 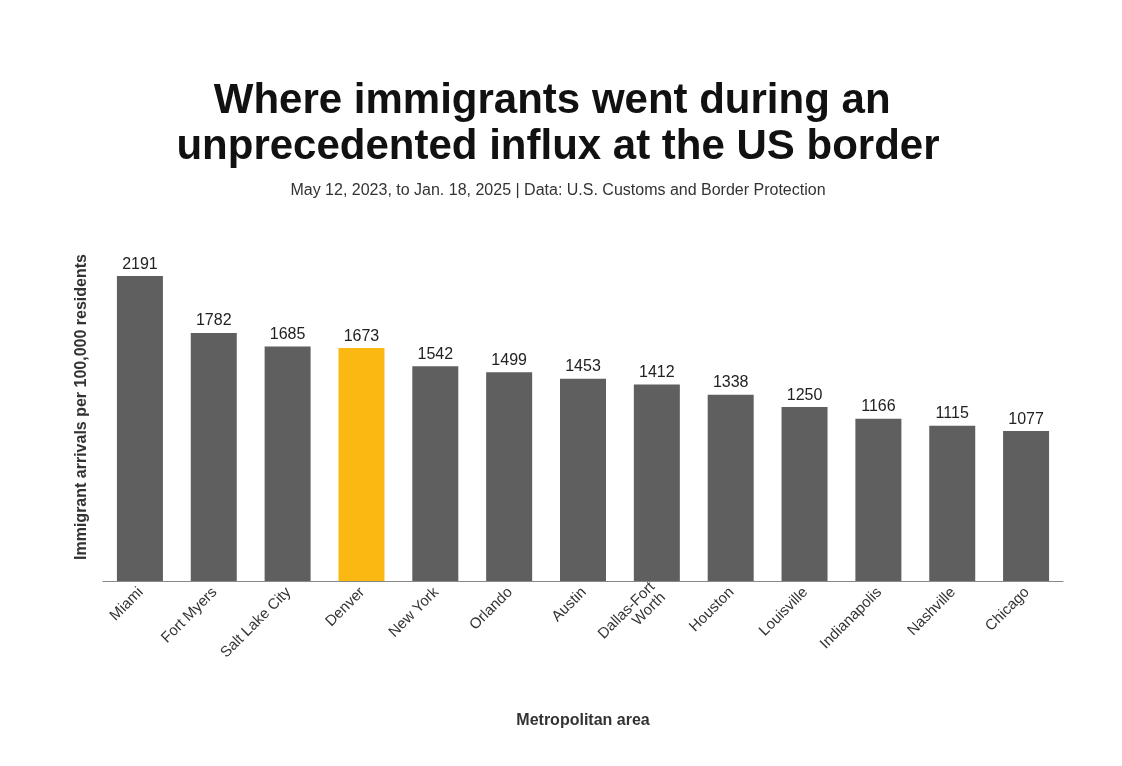 I want to click on data-label: 1542, so click(x=435, y=353).